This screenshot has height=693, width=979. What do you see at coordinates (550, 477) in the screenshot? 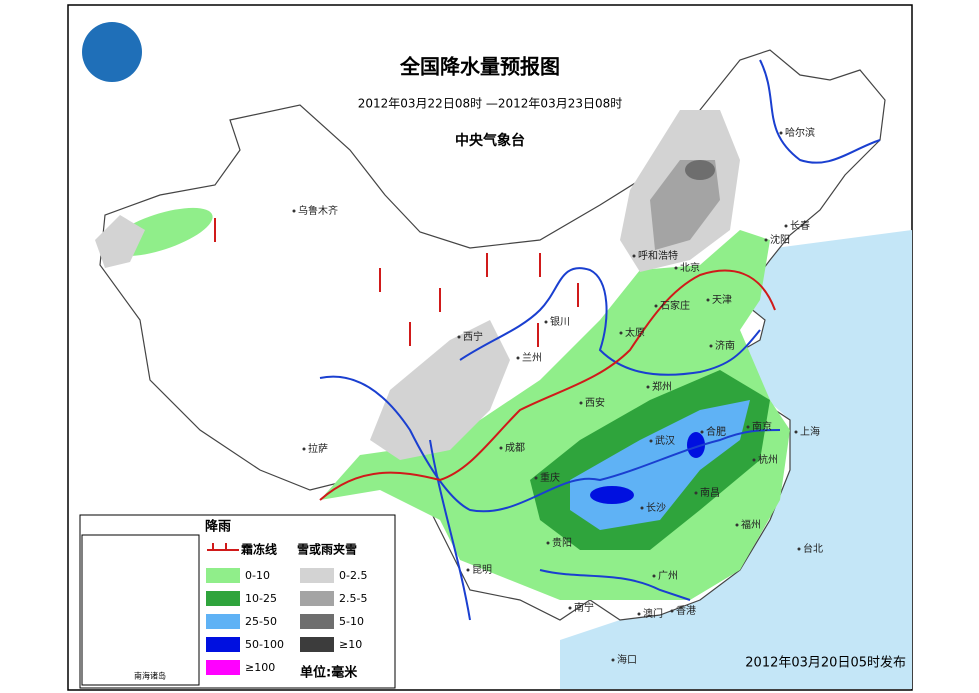
I see `city-label: 重庆` at bounding box center [550, 477].